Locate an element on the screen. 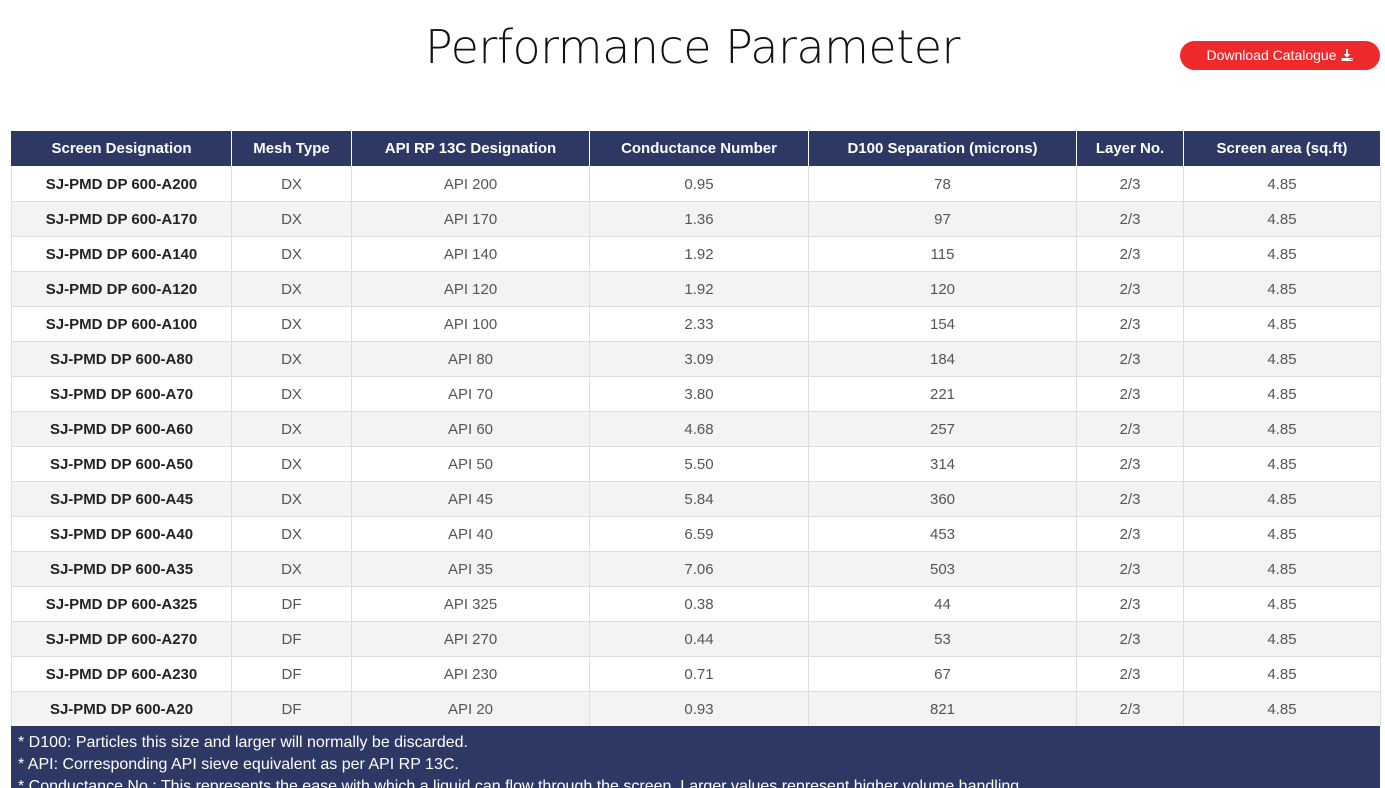 The height and width of the screenshot is (788, 1385). cell-conductance-number: 7.06 is located at coordinates (699, 569).